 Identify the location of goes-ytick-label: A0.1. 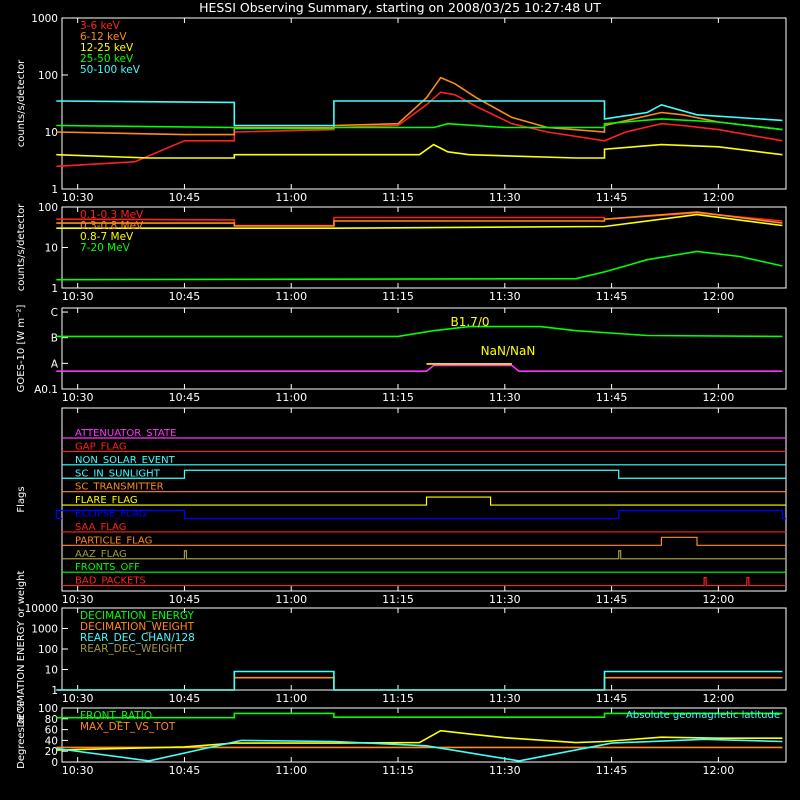
(46, 390).